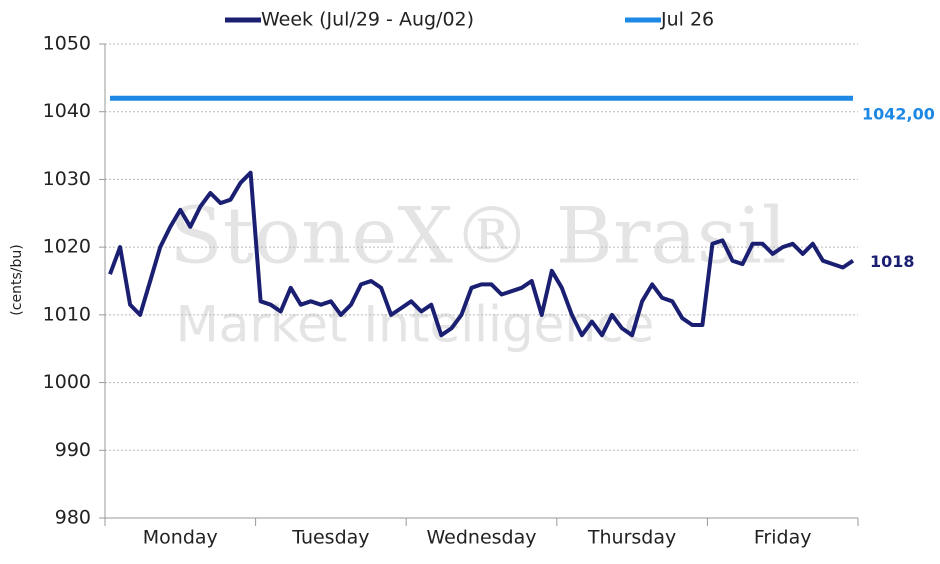 The image size is (940, 564). What do you see at coordinates (481, 538) in the screenshot?
I see `x-tick-label: Wednesday` at bounding box center [481, 538].